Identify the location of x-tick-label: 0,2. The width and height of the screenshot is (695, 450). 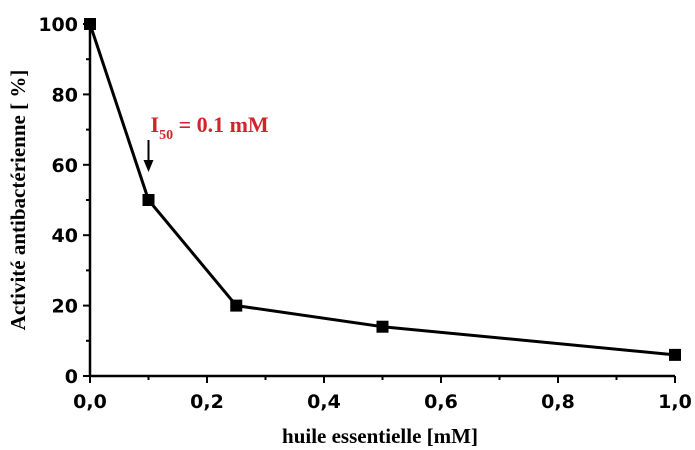
(207, 402).